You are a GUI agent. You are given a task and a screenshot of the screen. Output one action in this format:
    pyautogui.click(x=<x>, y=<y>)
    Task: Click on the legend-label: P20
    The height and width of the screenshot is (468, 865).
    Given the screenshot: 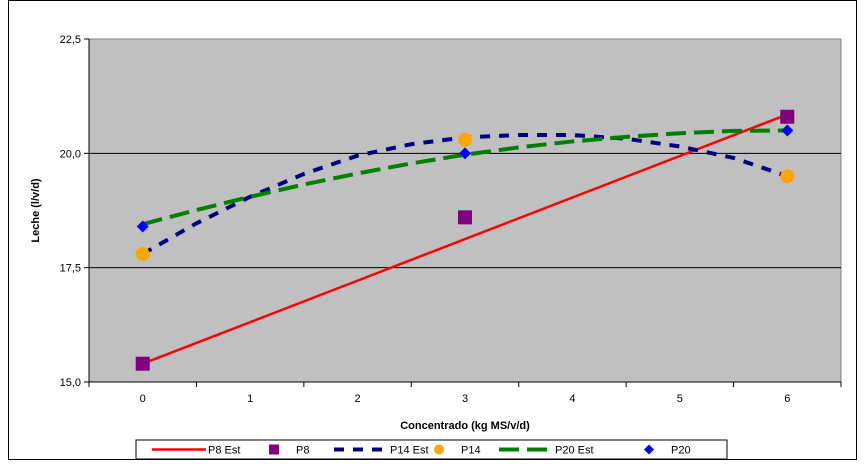 What is the action you would take?
    pyautogui.click(x=681, y=451)
    